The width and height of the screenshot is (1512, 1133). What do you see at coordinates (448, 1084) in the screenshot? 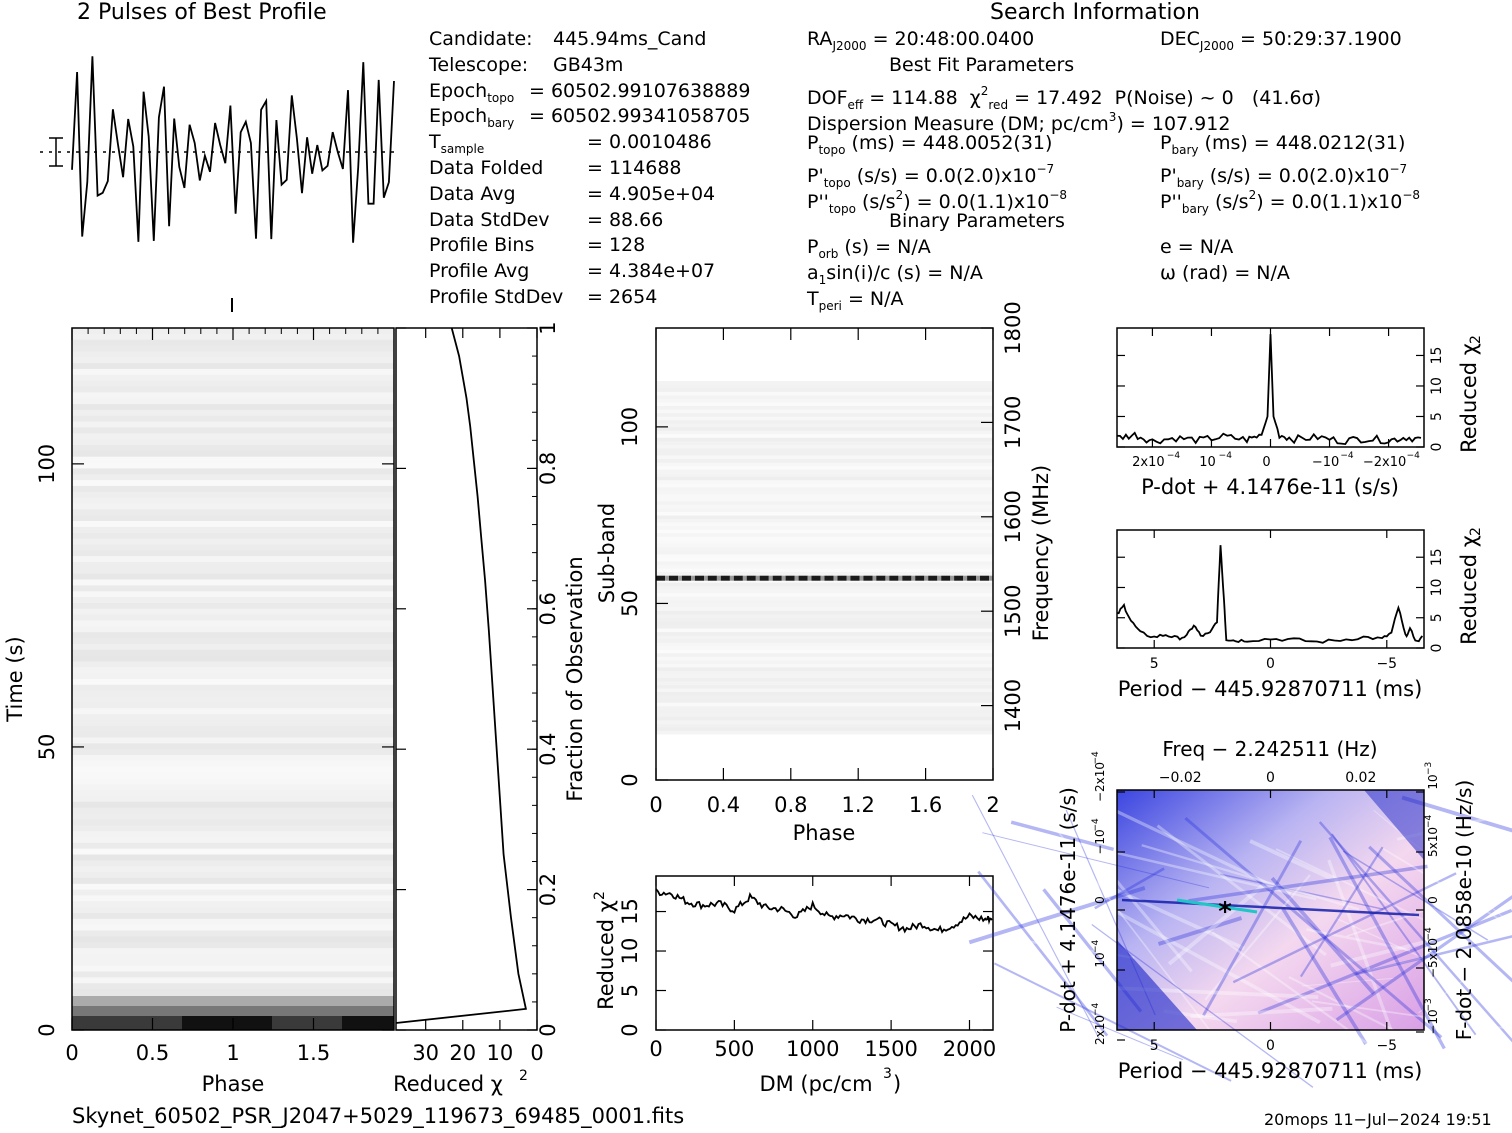
I see `x-axis-label: Reduced χ` at bounding box center [448, 1084].